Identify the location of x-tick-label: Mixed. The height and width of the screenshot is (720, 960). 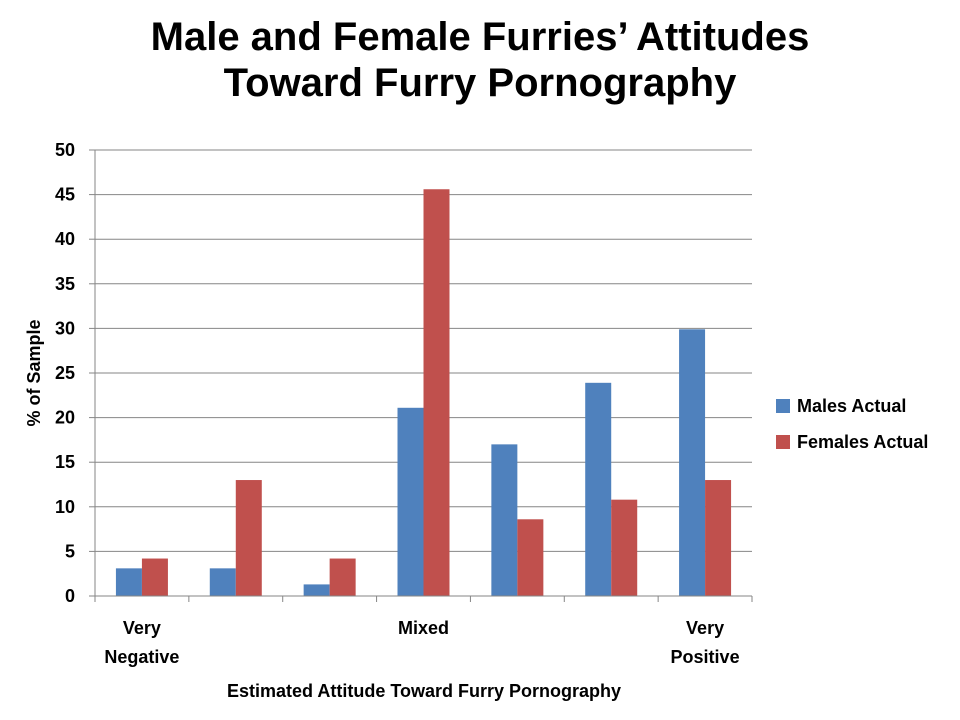
(423, 628).